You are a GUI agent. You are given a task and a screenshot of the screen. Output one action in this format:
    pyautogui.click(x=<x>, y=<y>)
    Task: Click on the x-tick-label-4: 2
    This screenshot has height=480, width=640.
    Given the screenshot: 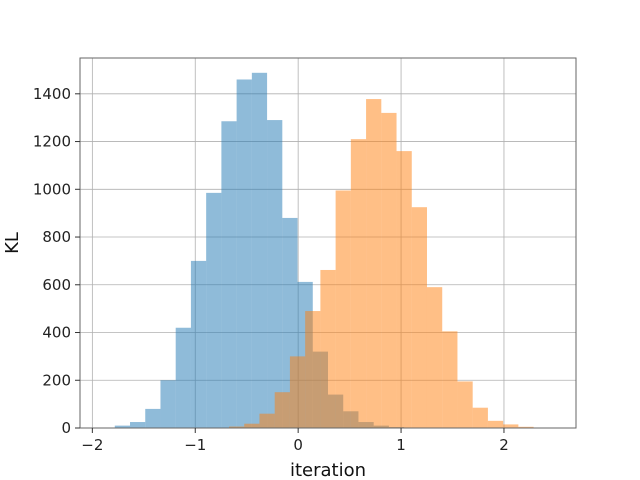 What is the action you would take?
    pyautogui.click(x=504, y=445)
    